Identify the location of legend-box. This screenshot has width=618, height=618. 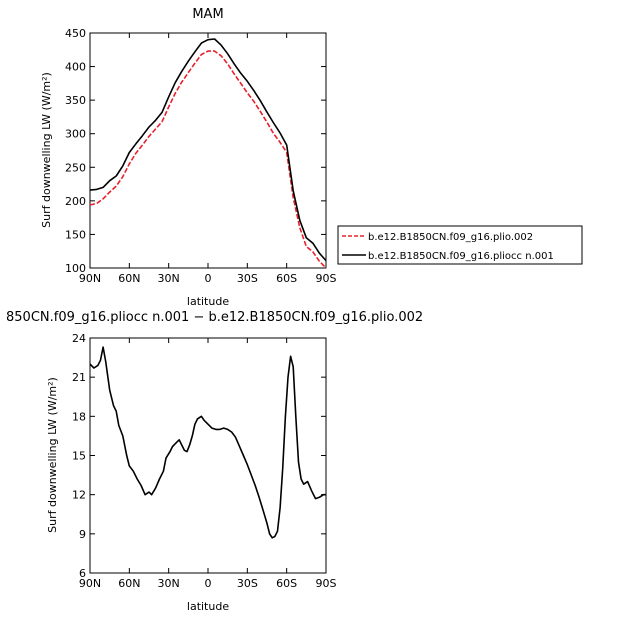
(460, 245).